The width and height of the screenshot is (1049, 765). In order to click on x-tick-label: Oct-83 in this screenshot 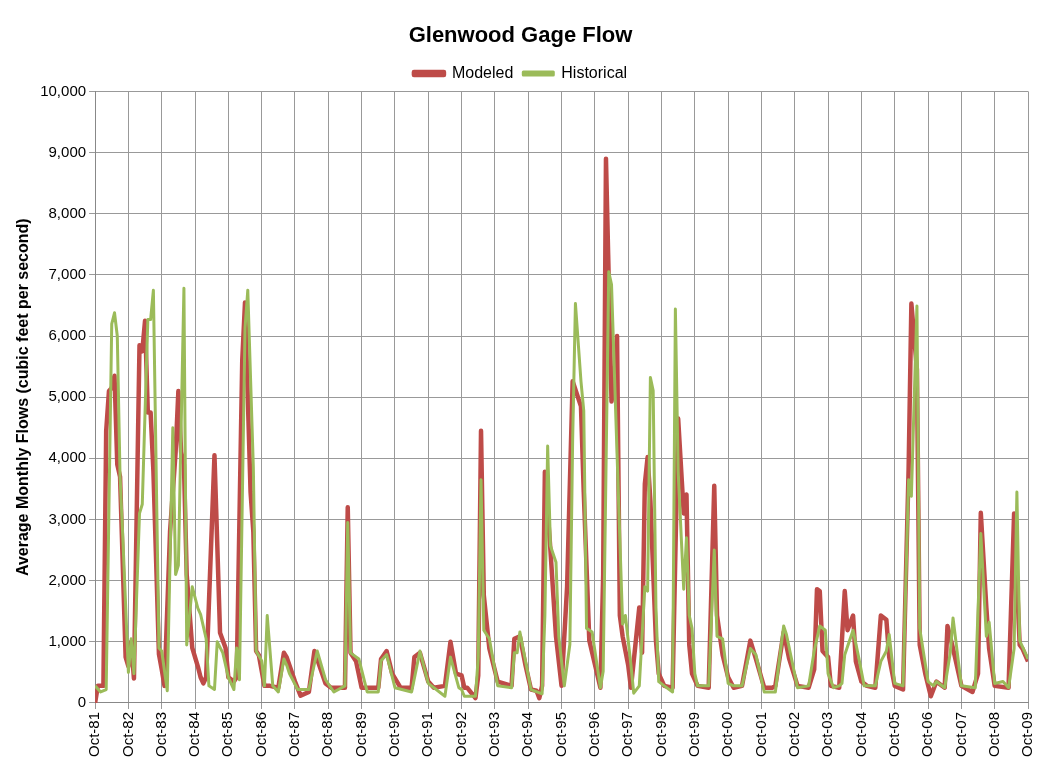, I will do `click(160, 734)`.